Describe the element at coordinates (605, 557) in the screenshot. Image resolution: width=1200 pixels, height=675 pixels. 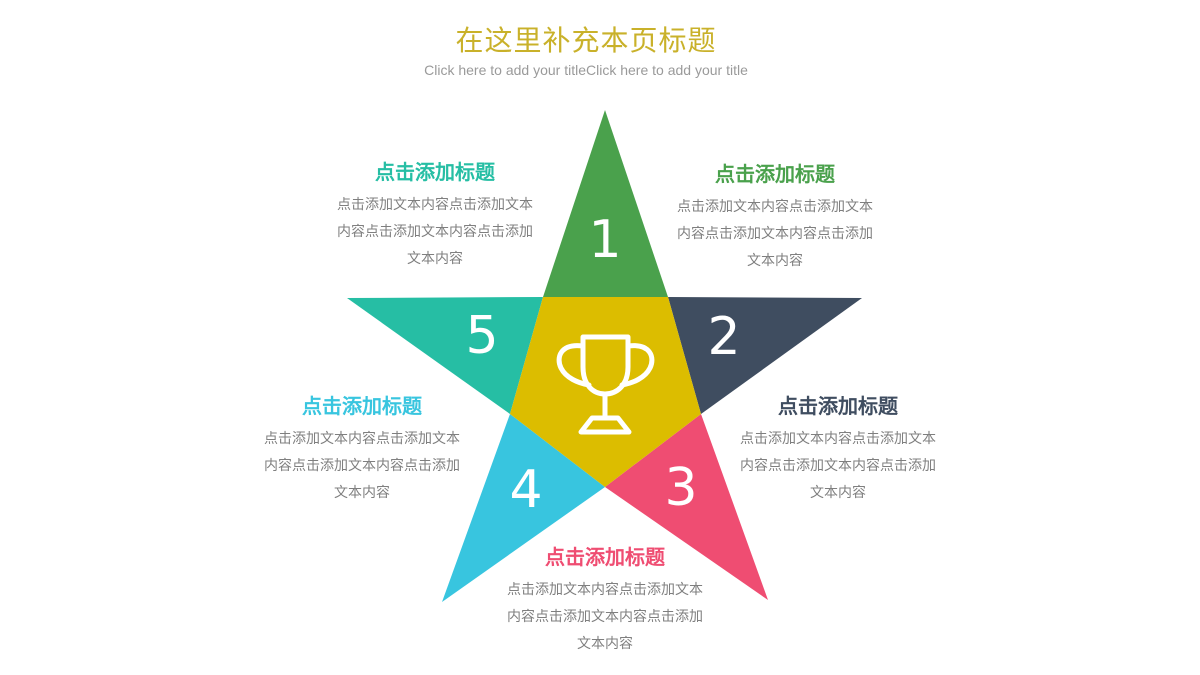
I see `block-title-3: 点击添加标题` at that location.